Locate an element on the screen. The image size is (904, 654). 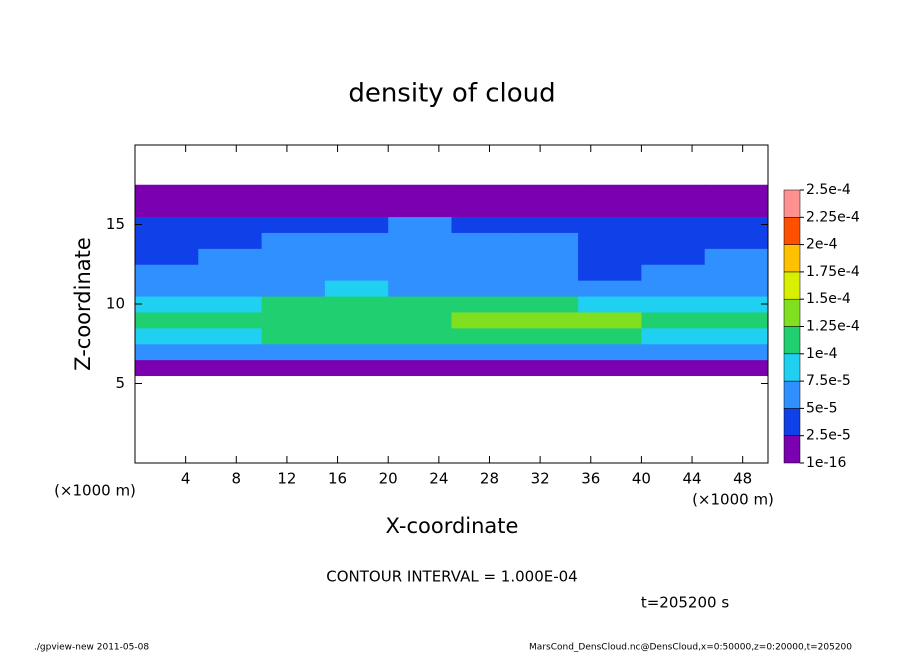
colorbar-label: 2.25e-4 is located at coordinates (833, 217).